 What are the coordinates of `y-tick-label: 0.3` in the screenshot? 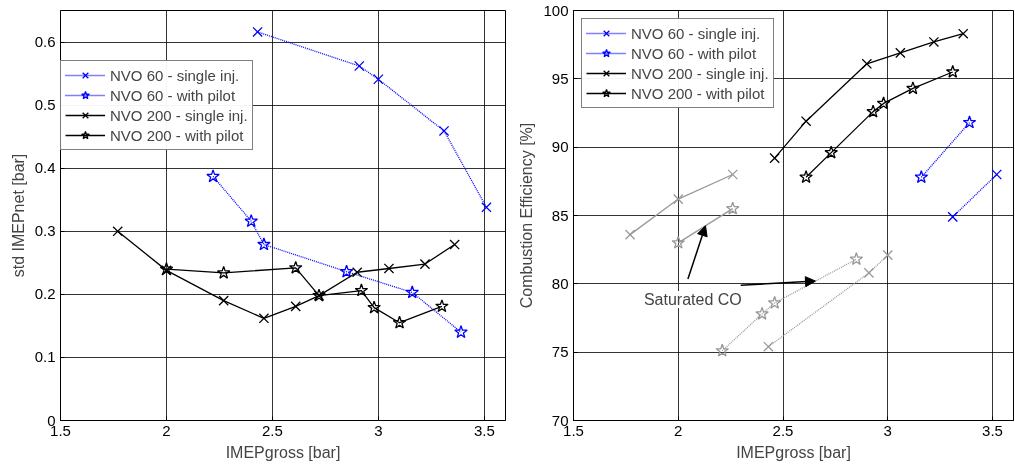 It's located at (45, 231).